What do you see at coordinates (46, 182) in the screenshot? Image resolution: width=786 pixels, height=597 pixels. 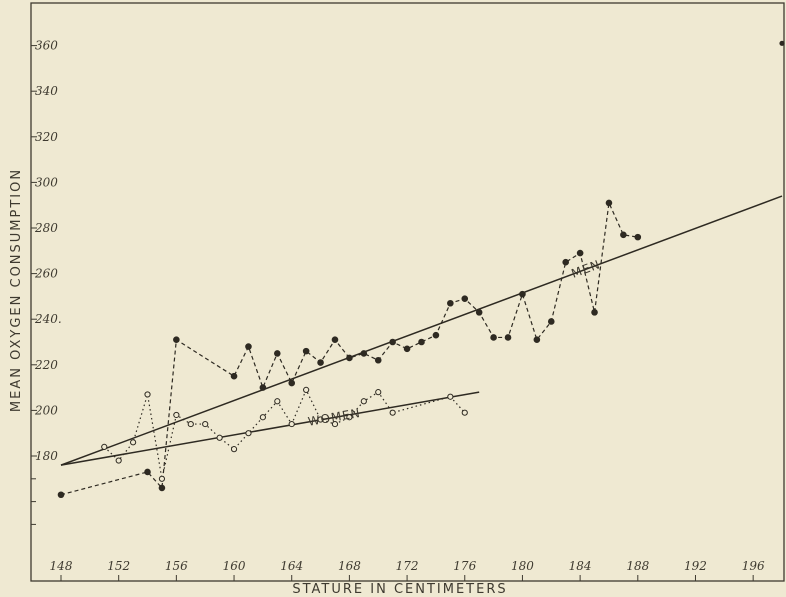 I see `y-tick-label-300: 300` at bounding box center [46, 182].